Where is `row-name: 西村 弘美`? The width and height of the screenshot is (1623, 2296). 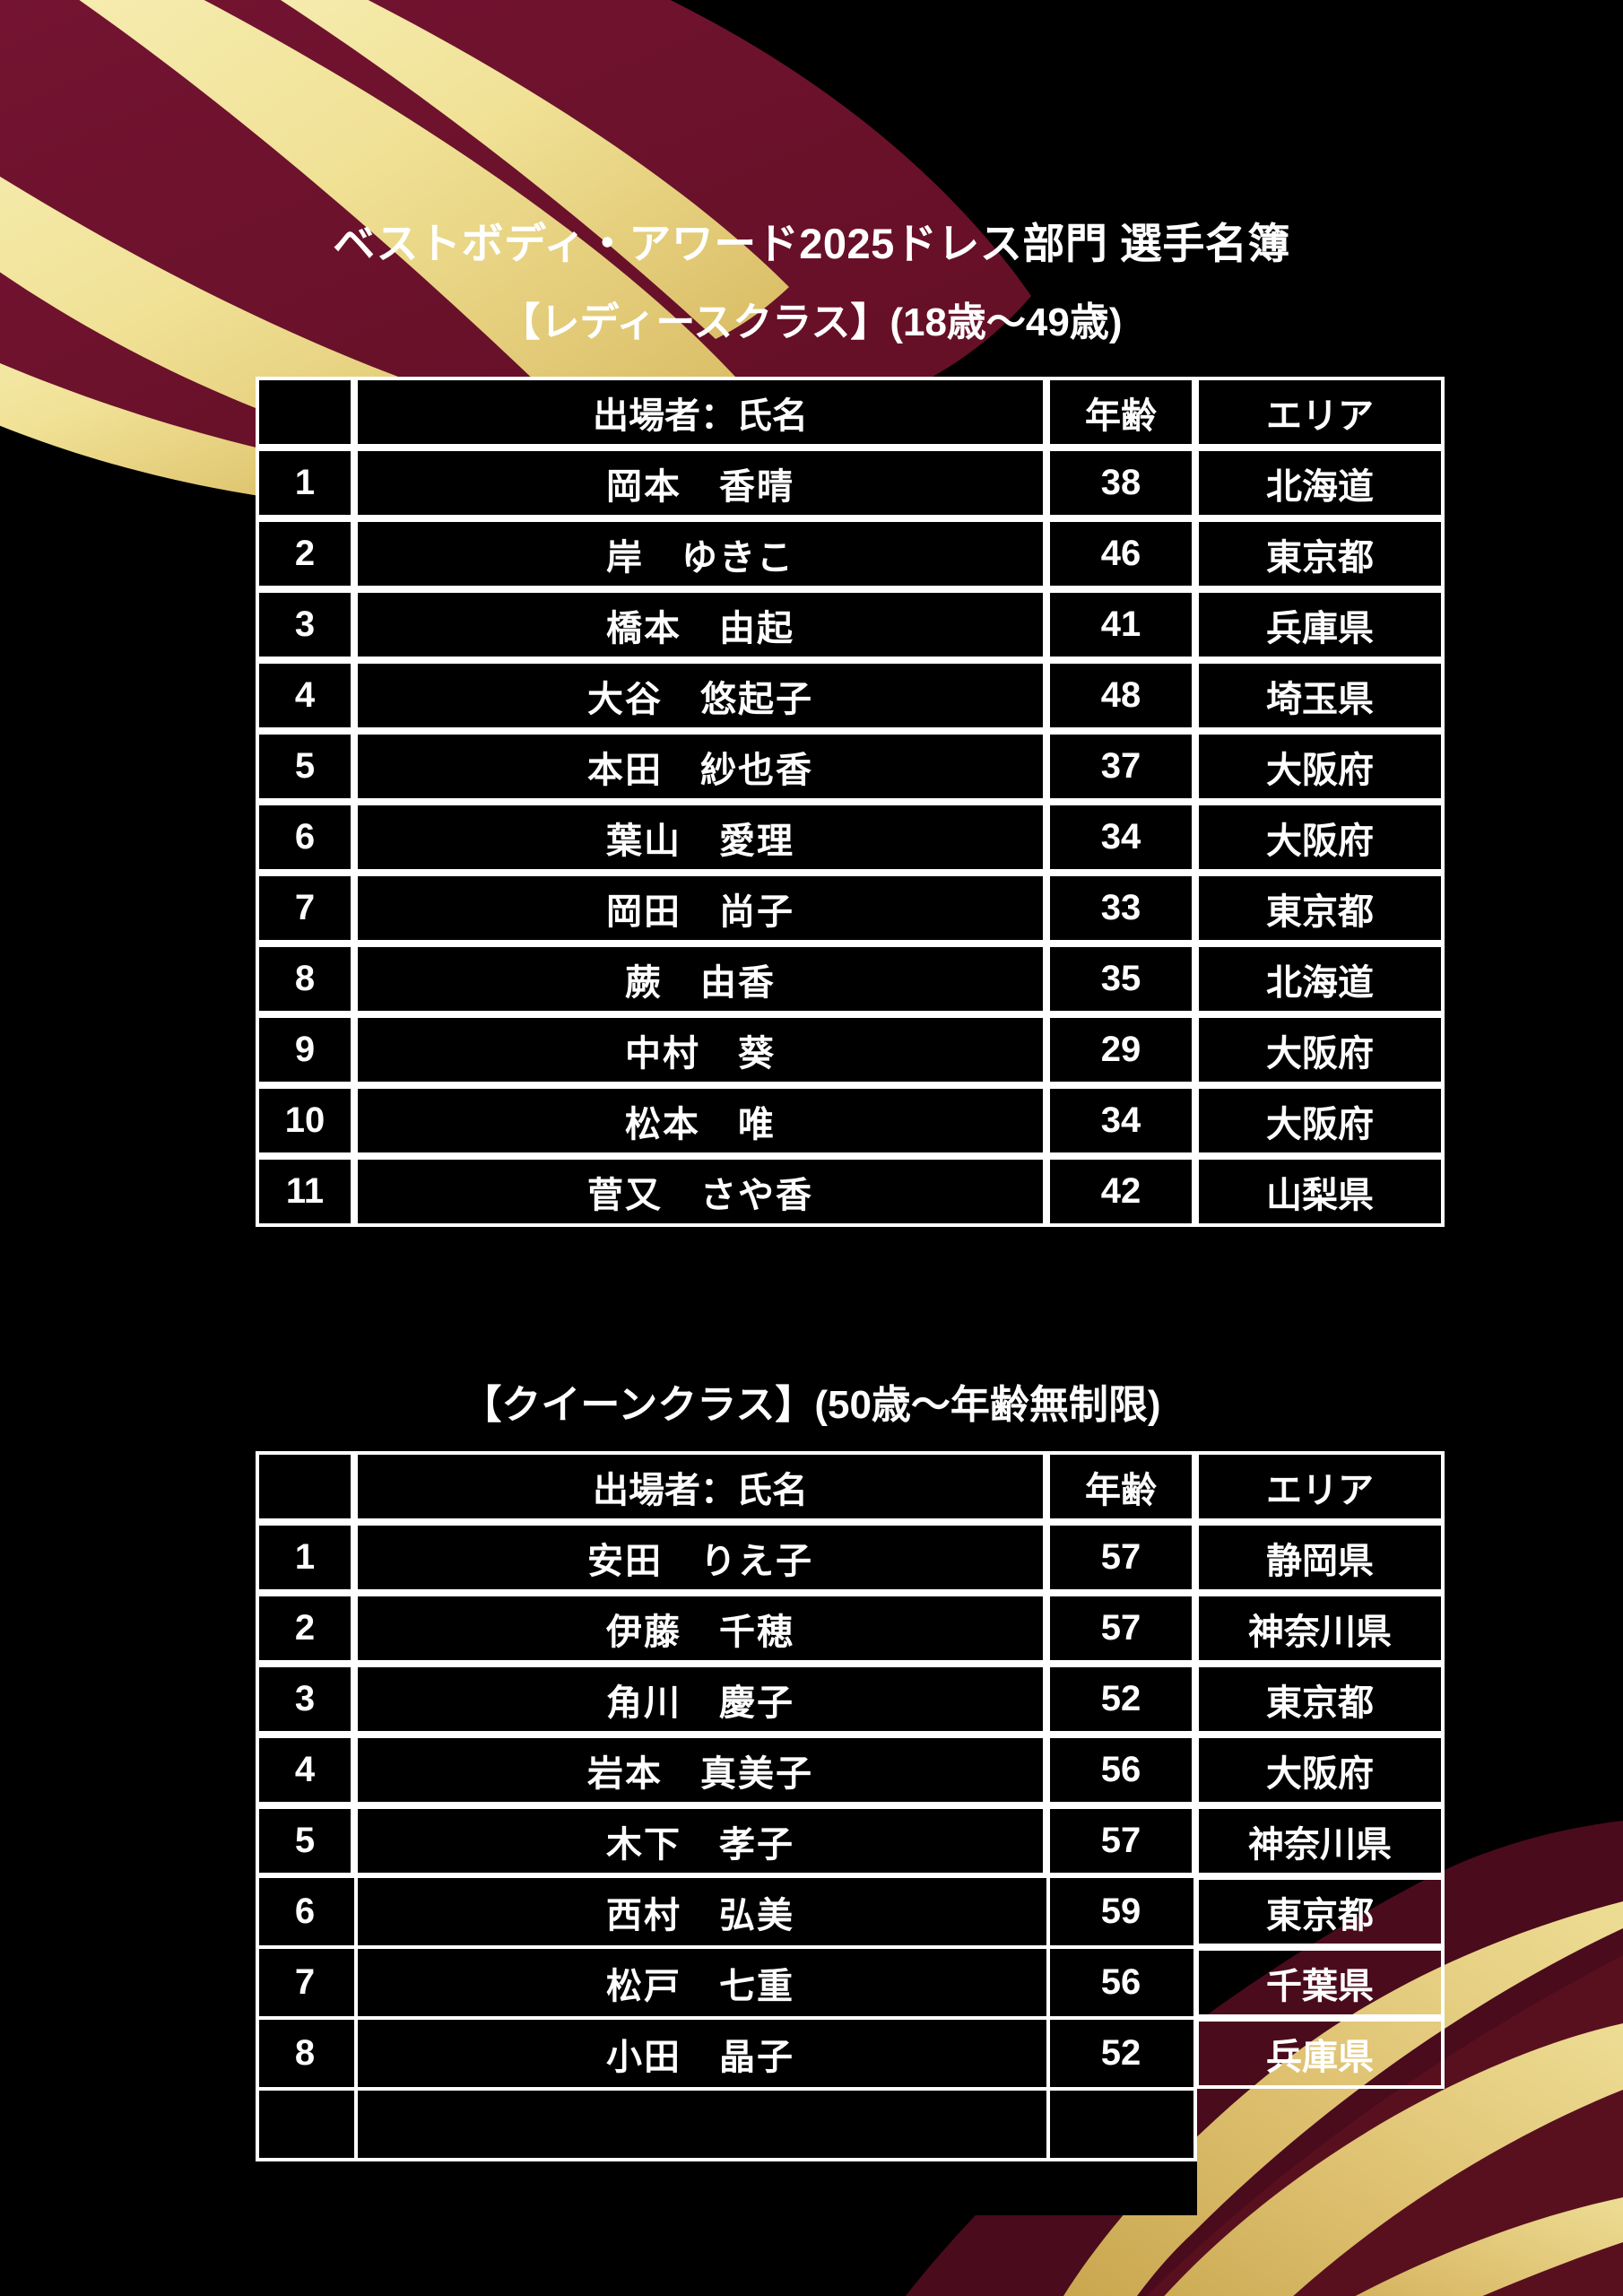
row-name: 西村 弘美 is located at coordinates (700, 1911).